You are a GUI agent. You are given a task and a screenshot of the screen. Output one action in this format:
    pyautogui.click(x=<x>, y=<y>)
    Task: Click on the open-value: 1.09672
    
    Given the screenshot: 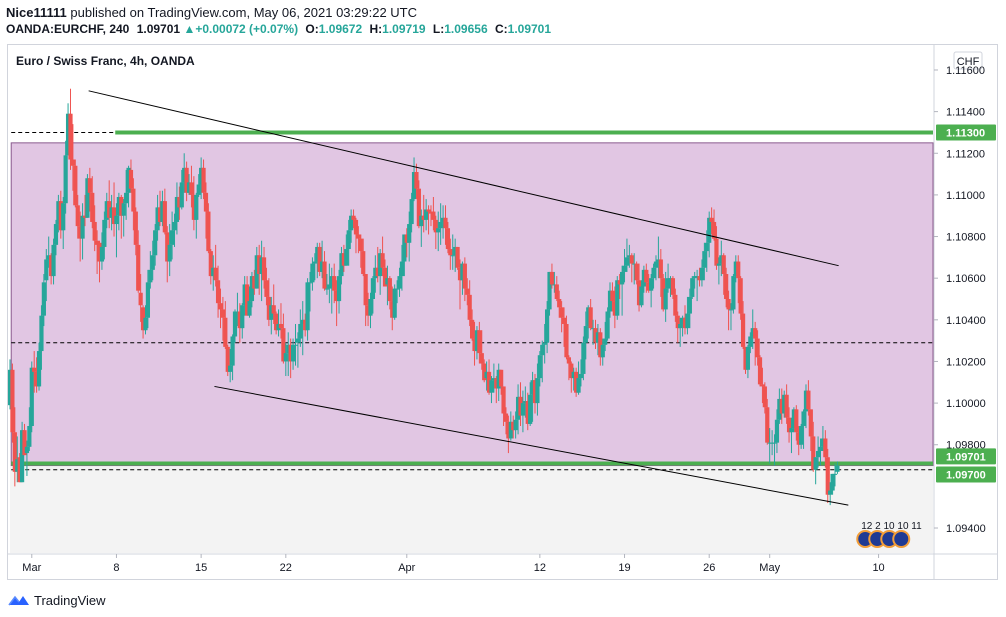 What is the action you would take?
    pyautogui.click(x=340, y=29)
    